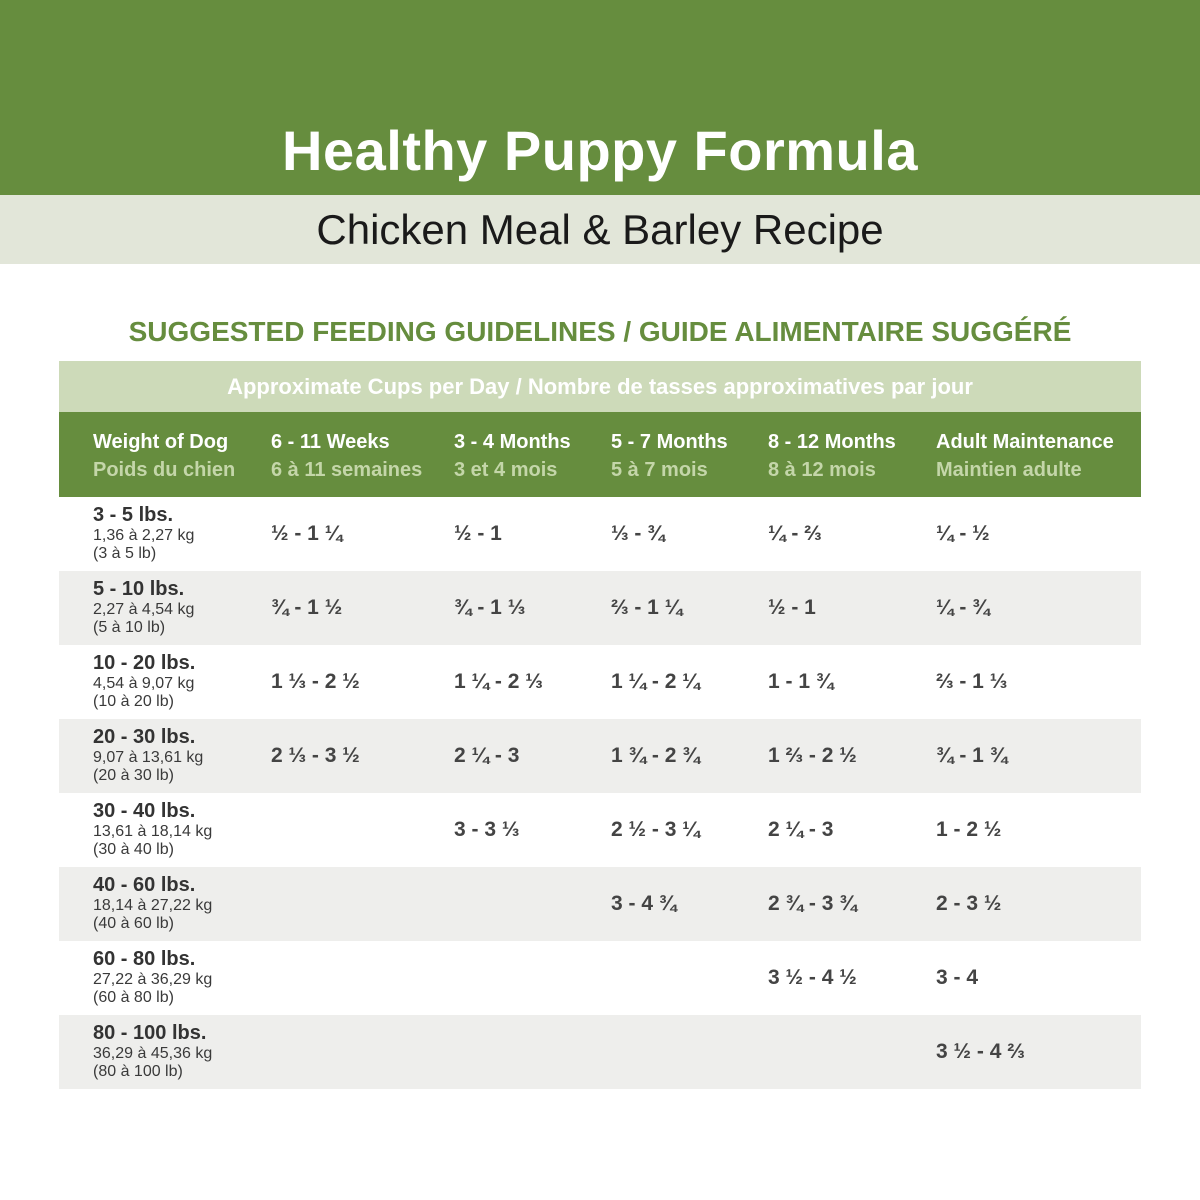 This screenshot has width=1200, height=1200. Describe the element at coordinates (133, 997) in the screenshot. I see `weight-lb-fr: (60 à 80 lb)` at that location.